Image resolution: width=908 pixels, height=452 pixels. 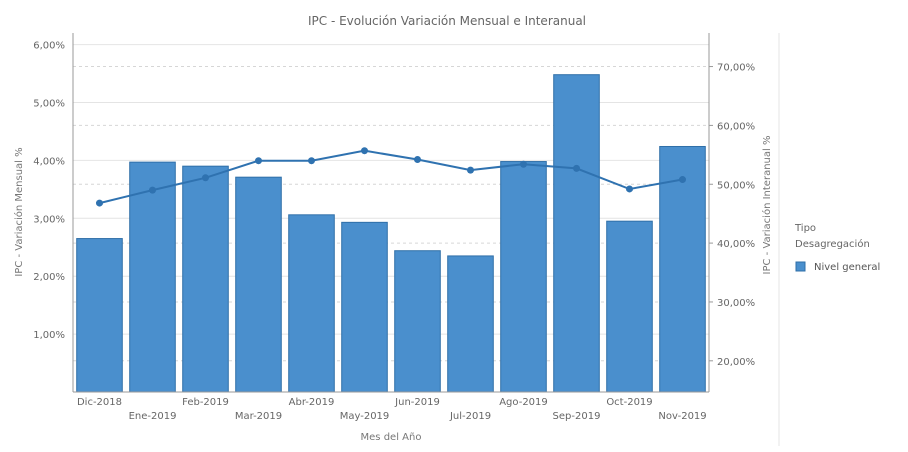 What do you see at coordinates (258, 416) in the screenshot?
I see `x-tick-label: Mar-2019` at bounding box center [258, 416].